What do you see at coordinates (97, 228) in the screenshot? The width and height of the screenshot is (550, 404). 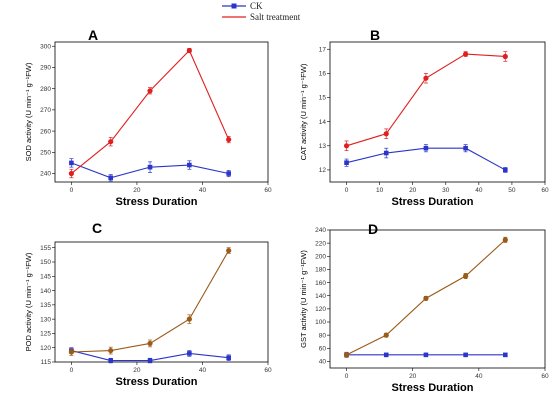 I see `panel-label: C` at bounding box center [97, 228].